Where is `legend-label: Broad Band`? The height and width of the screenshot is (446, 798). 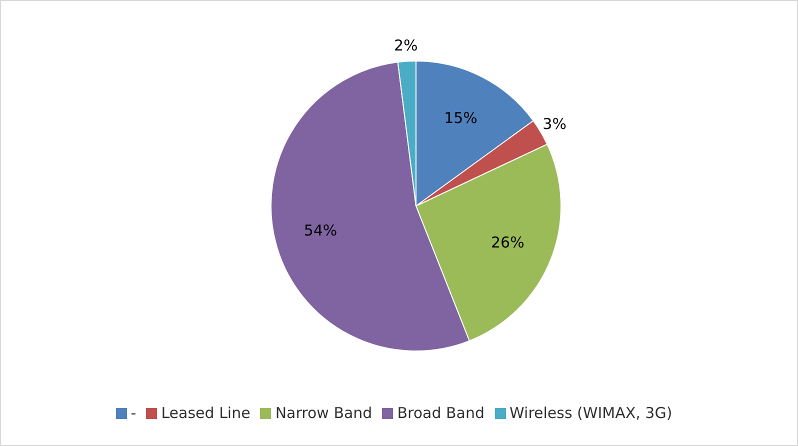
legend-label: Broad Band is located at coordinates (441, 413).